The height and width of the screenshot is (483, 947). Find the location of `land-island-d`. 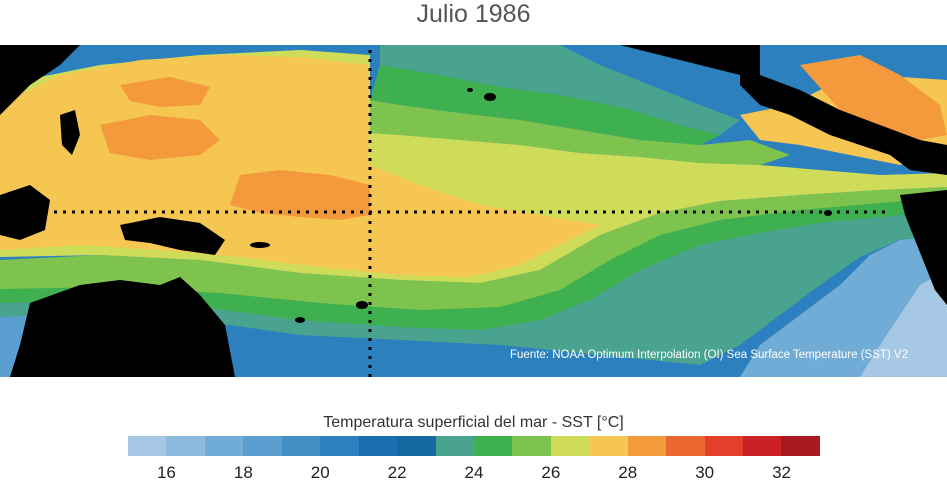

land-island-d is located at coordinates (362, 305).